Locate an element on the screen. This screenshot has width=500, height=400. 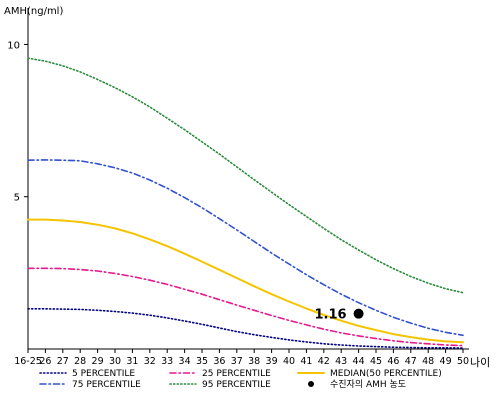
x-tick-label: 35 is located at coordinates (202, 361).